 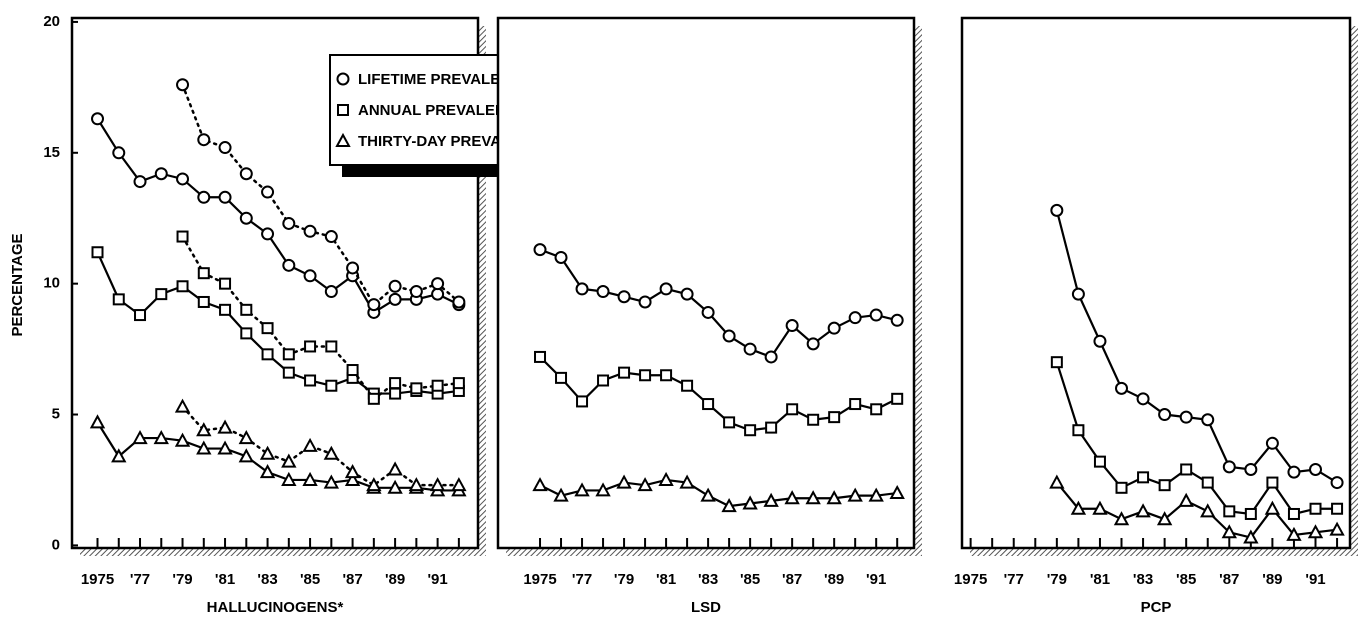 What do you see at coordinates (582, 579) in the screenshot?
I see `x-tick-label: '77` at bounding box center [582, 579].